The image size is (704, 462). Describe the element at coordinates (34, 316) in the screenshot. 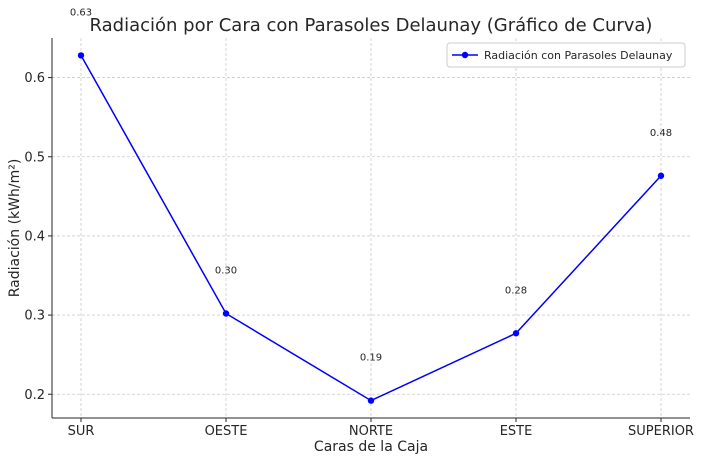

I see `y-tick-label: 0.3` at that location.